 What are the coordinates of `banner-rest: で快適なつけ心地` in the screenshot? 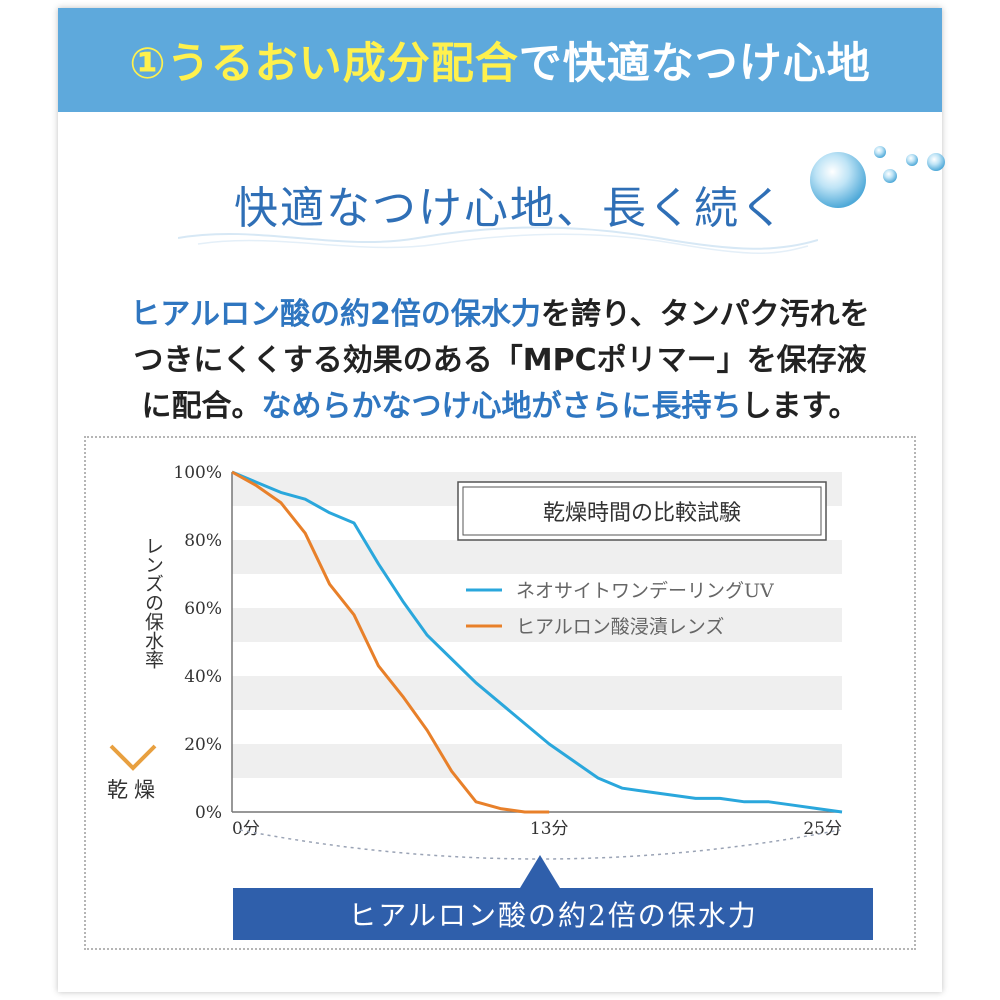 It's located at (694, 64).